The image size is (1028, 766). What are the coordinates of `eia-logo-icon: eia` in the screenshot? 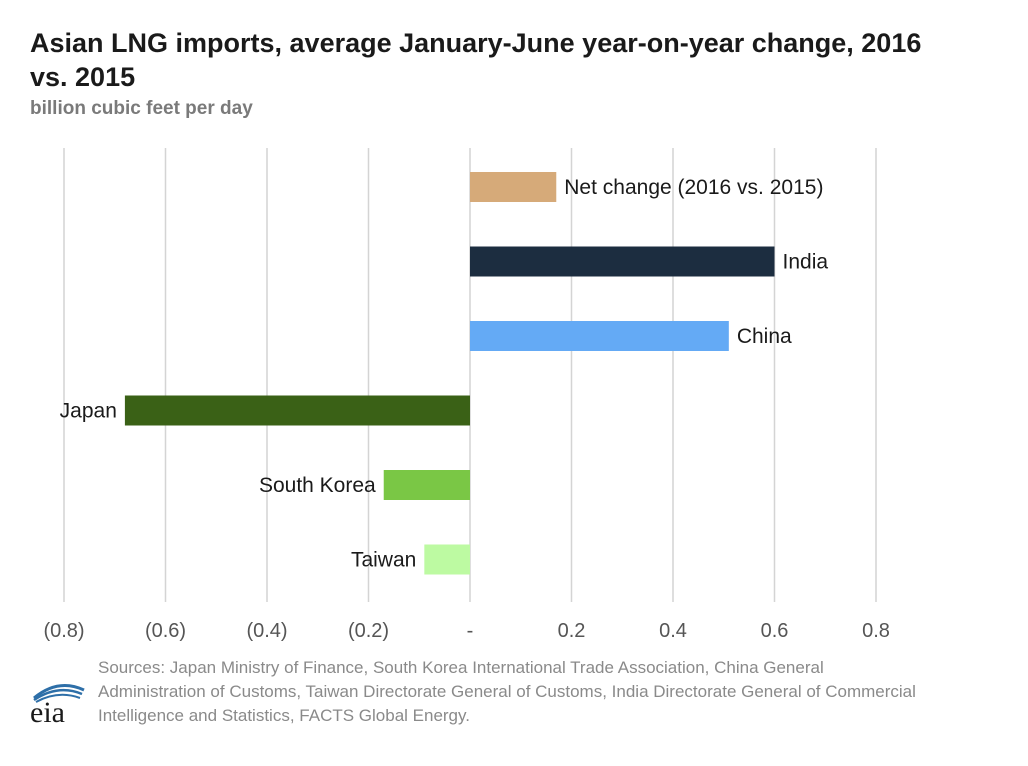 It's located at (57, 706).